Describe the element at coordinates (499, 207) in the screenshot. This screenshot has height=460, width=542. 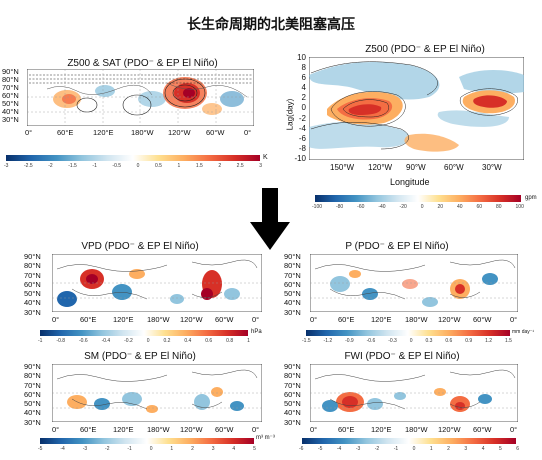
I see `cb-tick: 80` at that location.